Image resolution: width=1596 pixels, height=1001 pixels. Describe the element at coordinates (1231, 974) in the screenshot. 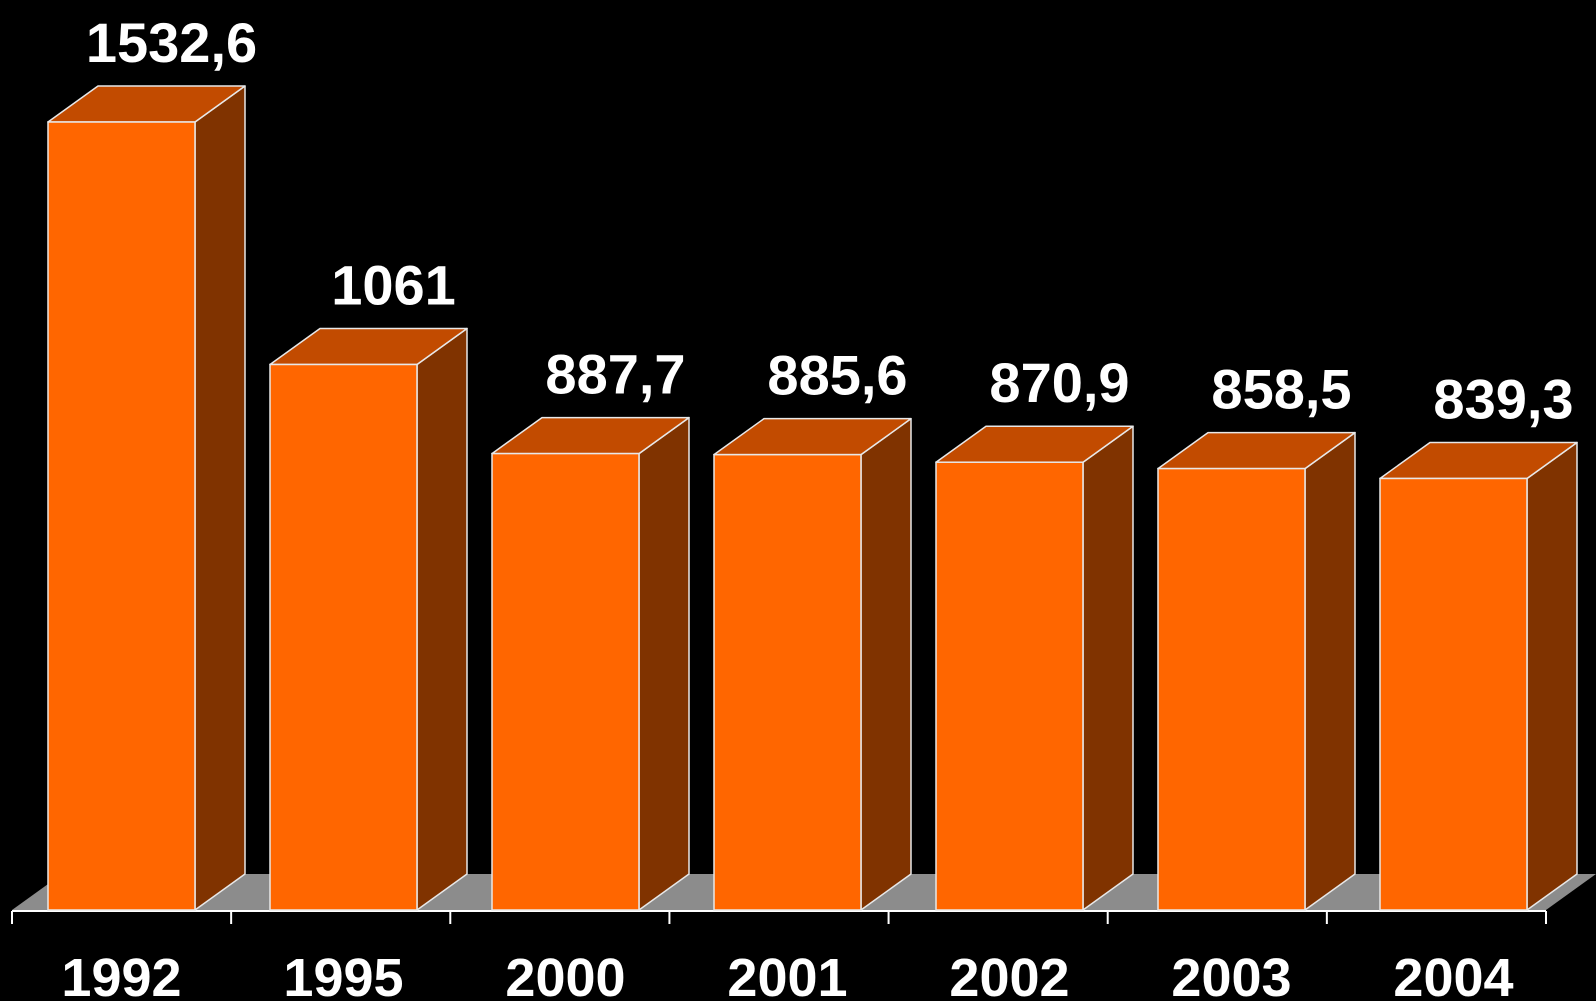

I see `x-tick-label: 2003` at that location.